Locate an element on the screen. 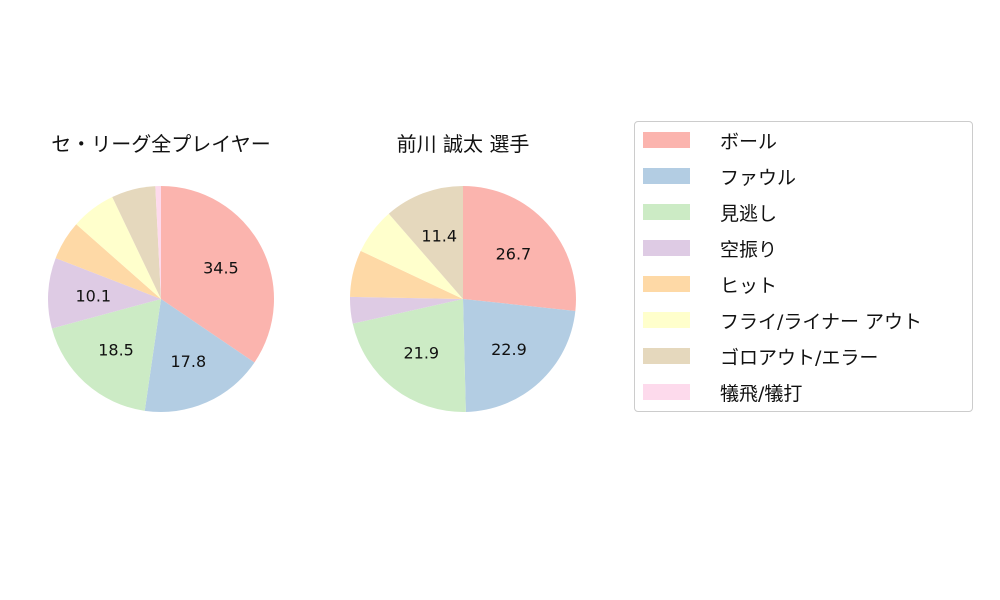 This screenshot has width=1000, height=600. slice-label: 21.9 is located at coordinates (421, 352).